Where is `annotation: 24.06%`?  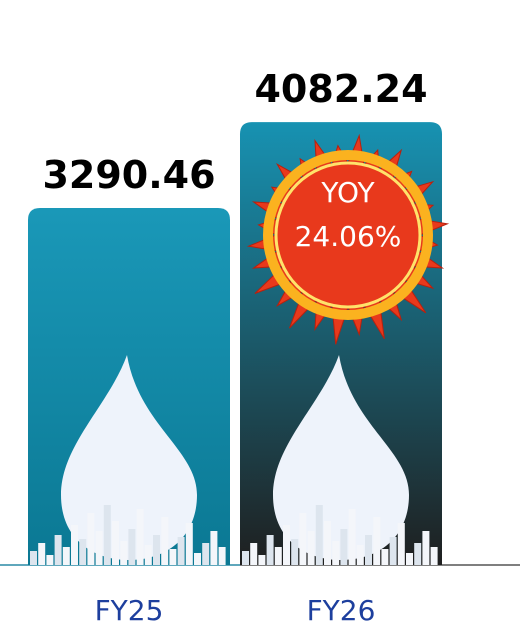 annotation: 24.06% is located at coordinates (348, 236).